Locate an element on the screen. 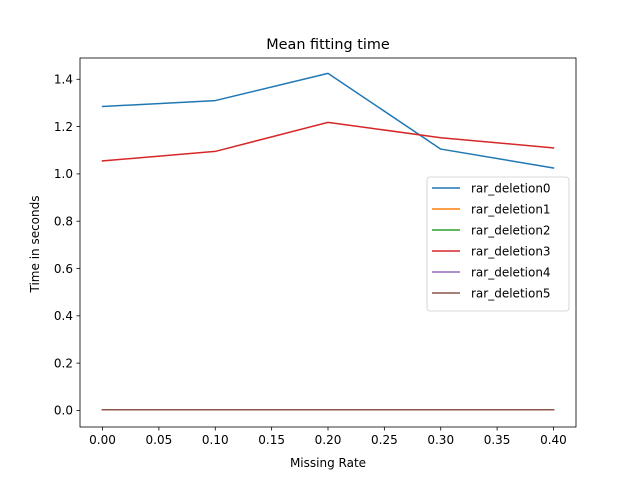 This screenshot has height=480, width=640. x-axis-label: Missing Rate is located at coordinates (328, 463).